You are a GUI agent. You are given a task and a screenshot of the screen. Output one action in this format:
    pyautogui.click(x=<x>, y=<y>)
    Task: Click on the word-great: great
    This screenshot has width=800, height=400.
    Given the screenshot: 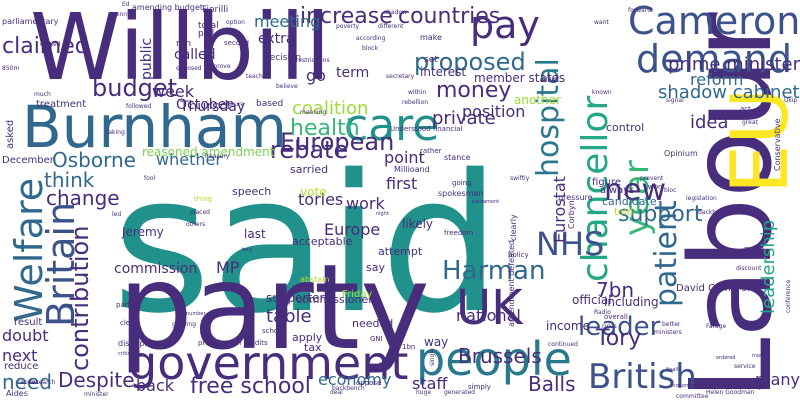 What is the action you would take?
    pyautogui.click(x=750, y=122)
    